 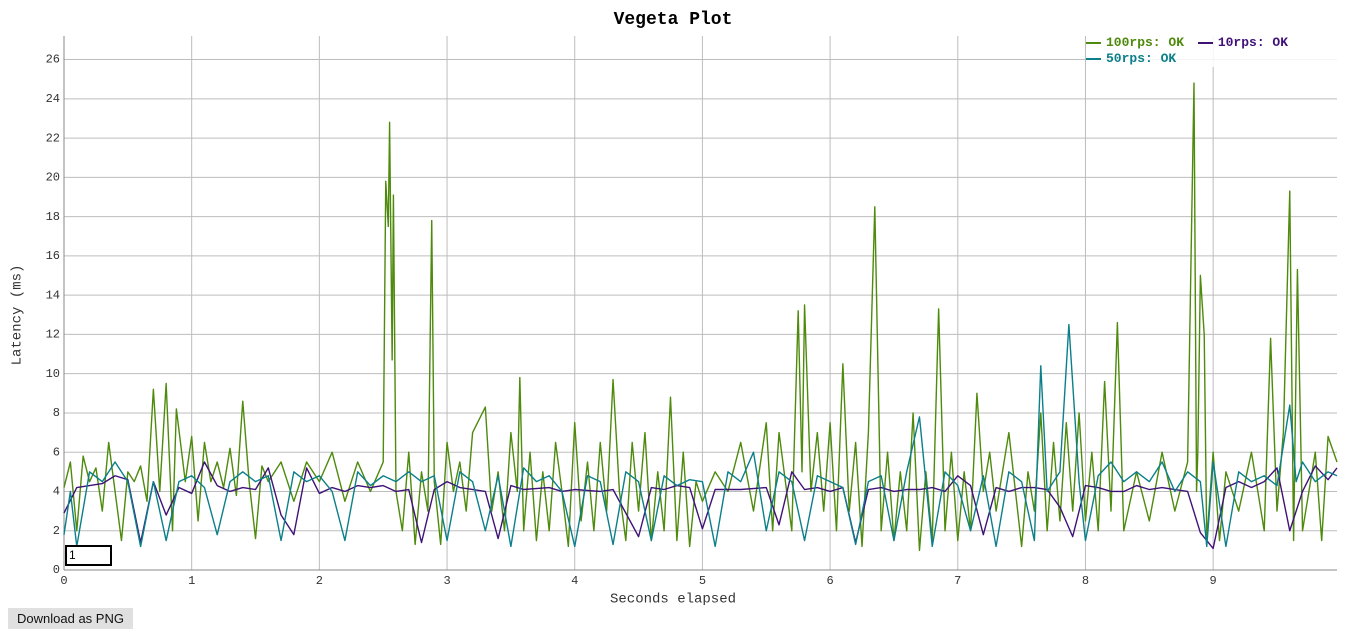 I want to click on legend: 100rps: OK 10rps: OK 50rps: OK, so click(x=1213, y=51).